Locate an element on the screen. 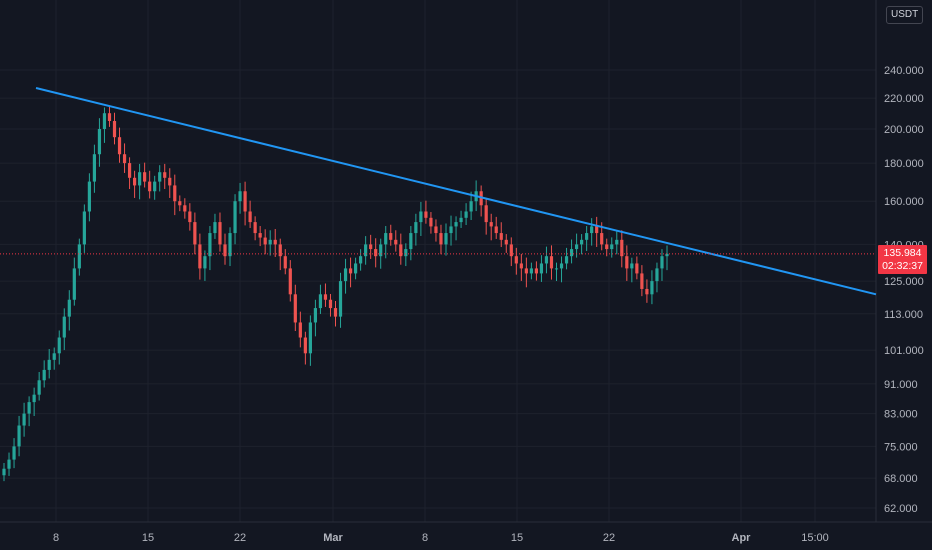 Image resolution: width=932 pixels, height=550 pixels. y-tick-label-13: 240.000 is located at coordinates (904, 71).